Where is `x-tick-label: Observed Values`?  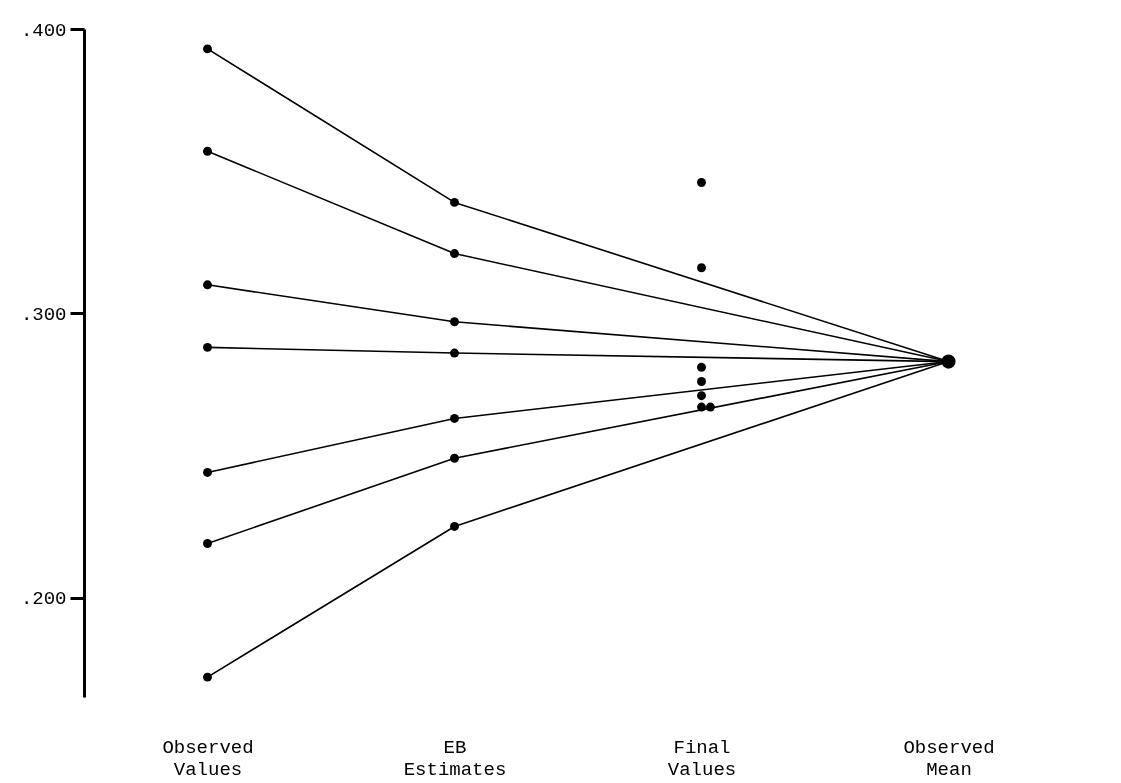 x-tick-label: Observed Values is located at coordinates (208, 758).